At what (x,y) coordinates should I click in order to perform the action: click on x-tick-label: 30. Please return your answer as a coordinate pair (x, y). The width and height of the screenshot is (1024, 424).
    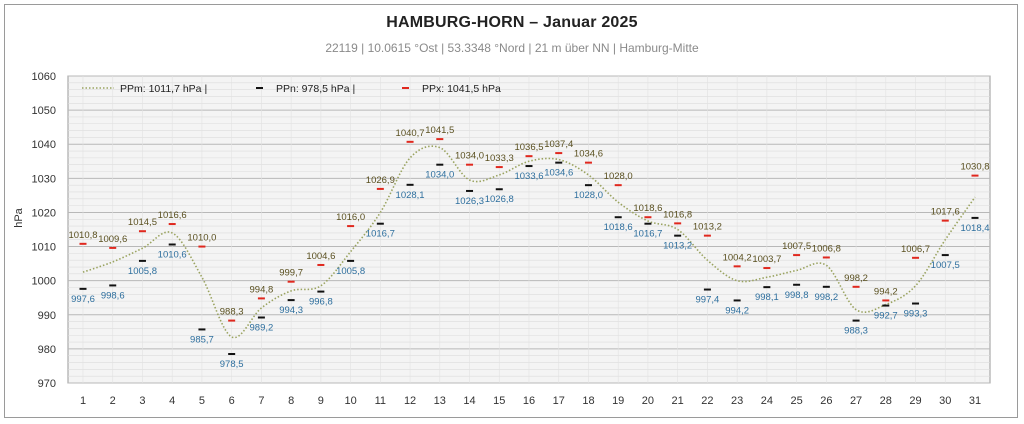
    Looking at the image, I should click on (945, 401).